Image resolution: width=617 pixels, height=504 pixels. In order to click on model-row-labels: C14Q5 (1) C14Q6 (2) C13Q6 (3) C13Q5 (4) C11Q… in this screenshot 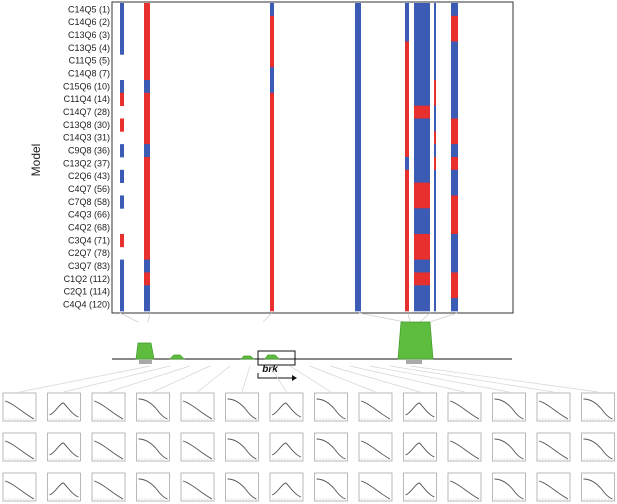, I will do `click(86, 156)`.